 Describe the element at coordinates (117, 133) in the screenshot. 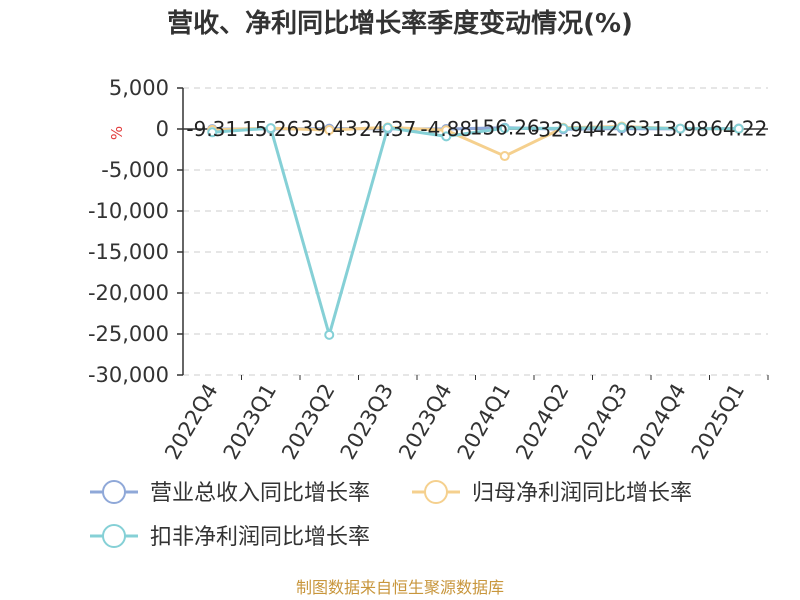

I see `unit-label: %` at that location.